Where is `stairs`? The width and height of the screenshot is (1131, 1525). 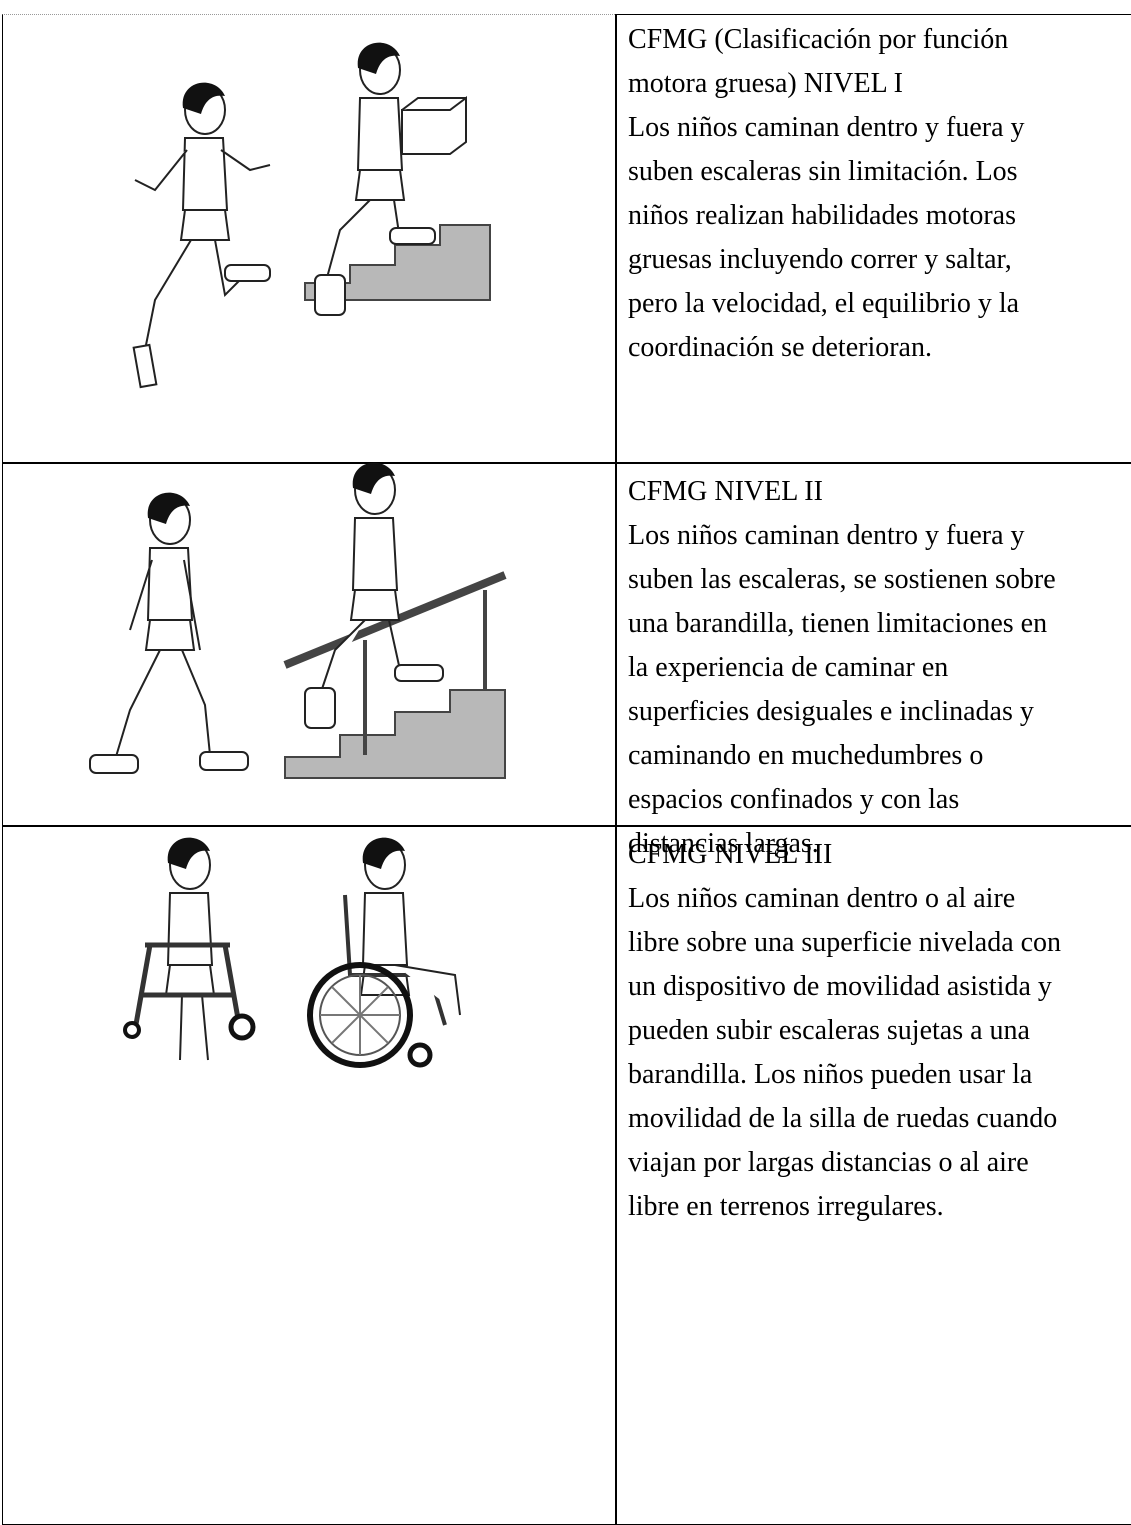 stairs is located at coordinates (395, 734).